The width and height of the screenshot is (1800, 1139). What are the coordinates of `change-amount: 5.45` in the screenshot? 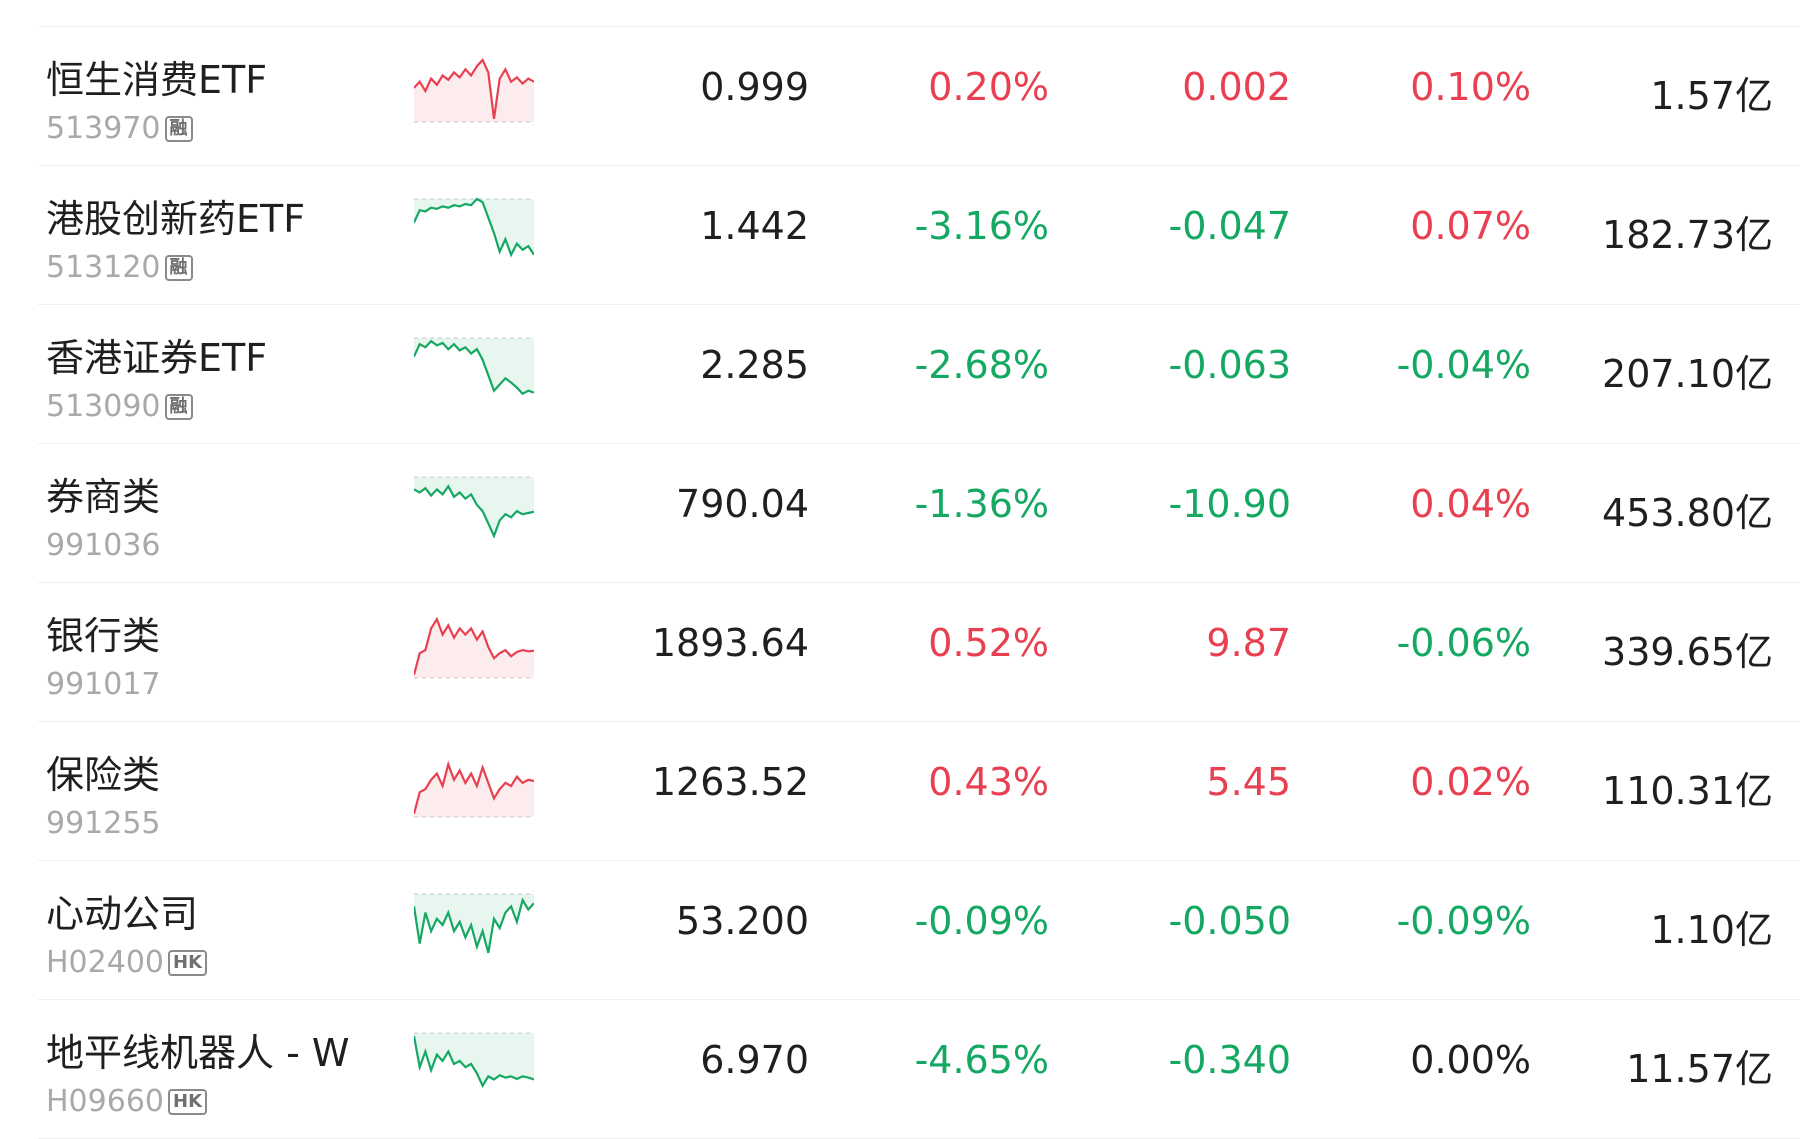 It's located at (1248, 782).